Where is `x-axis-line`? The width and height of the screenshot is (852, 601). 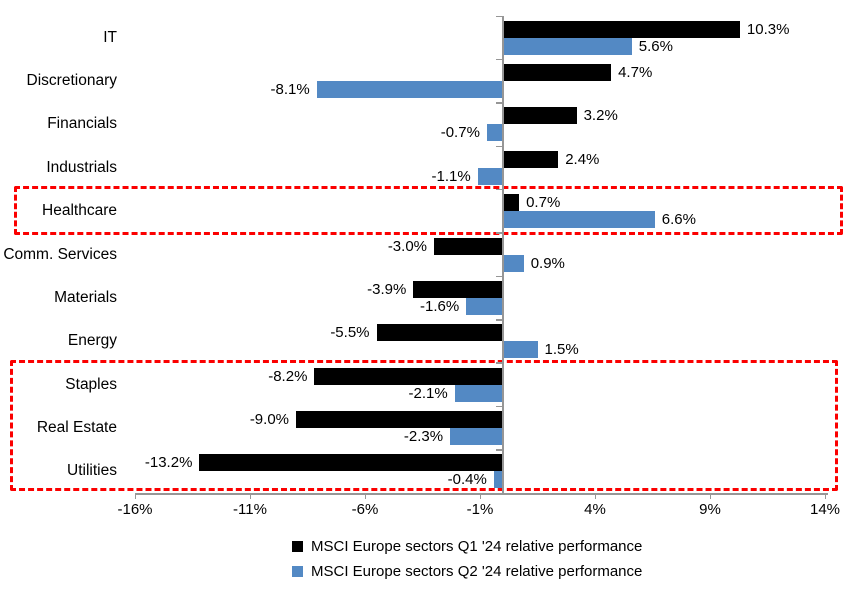
x-axis-line is located at coordinates (481, 494).